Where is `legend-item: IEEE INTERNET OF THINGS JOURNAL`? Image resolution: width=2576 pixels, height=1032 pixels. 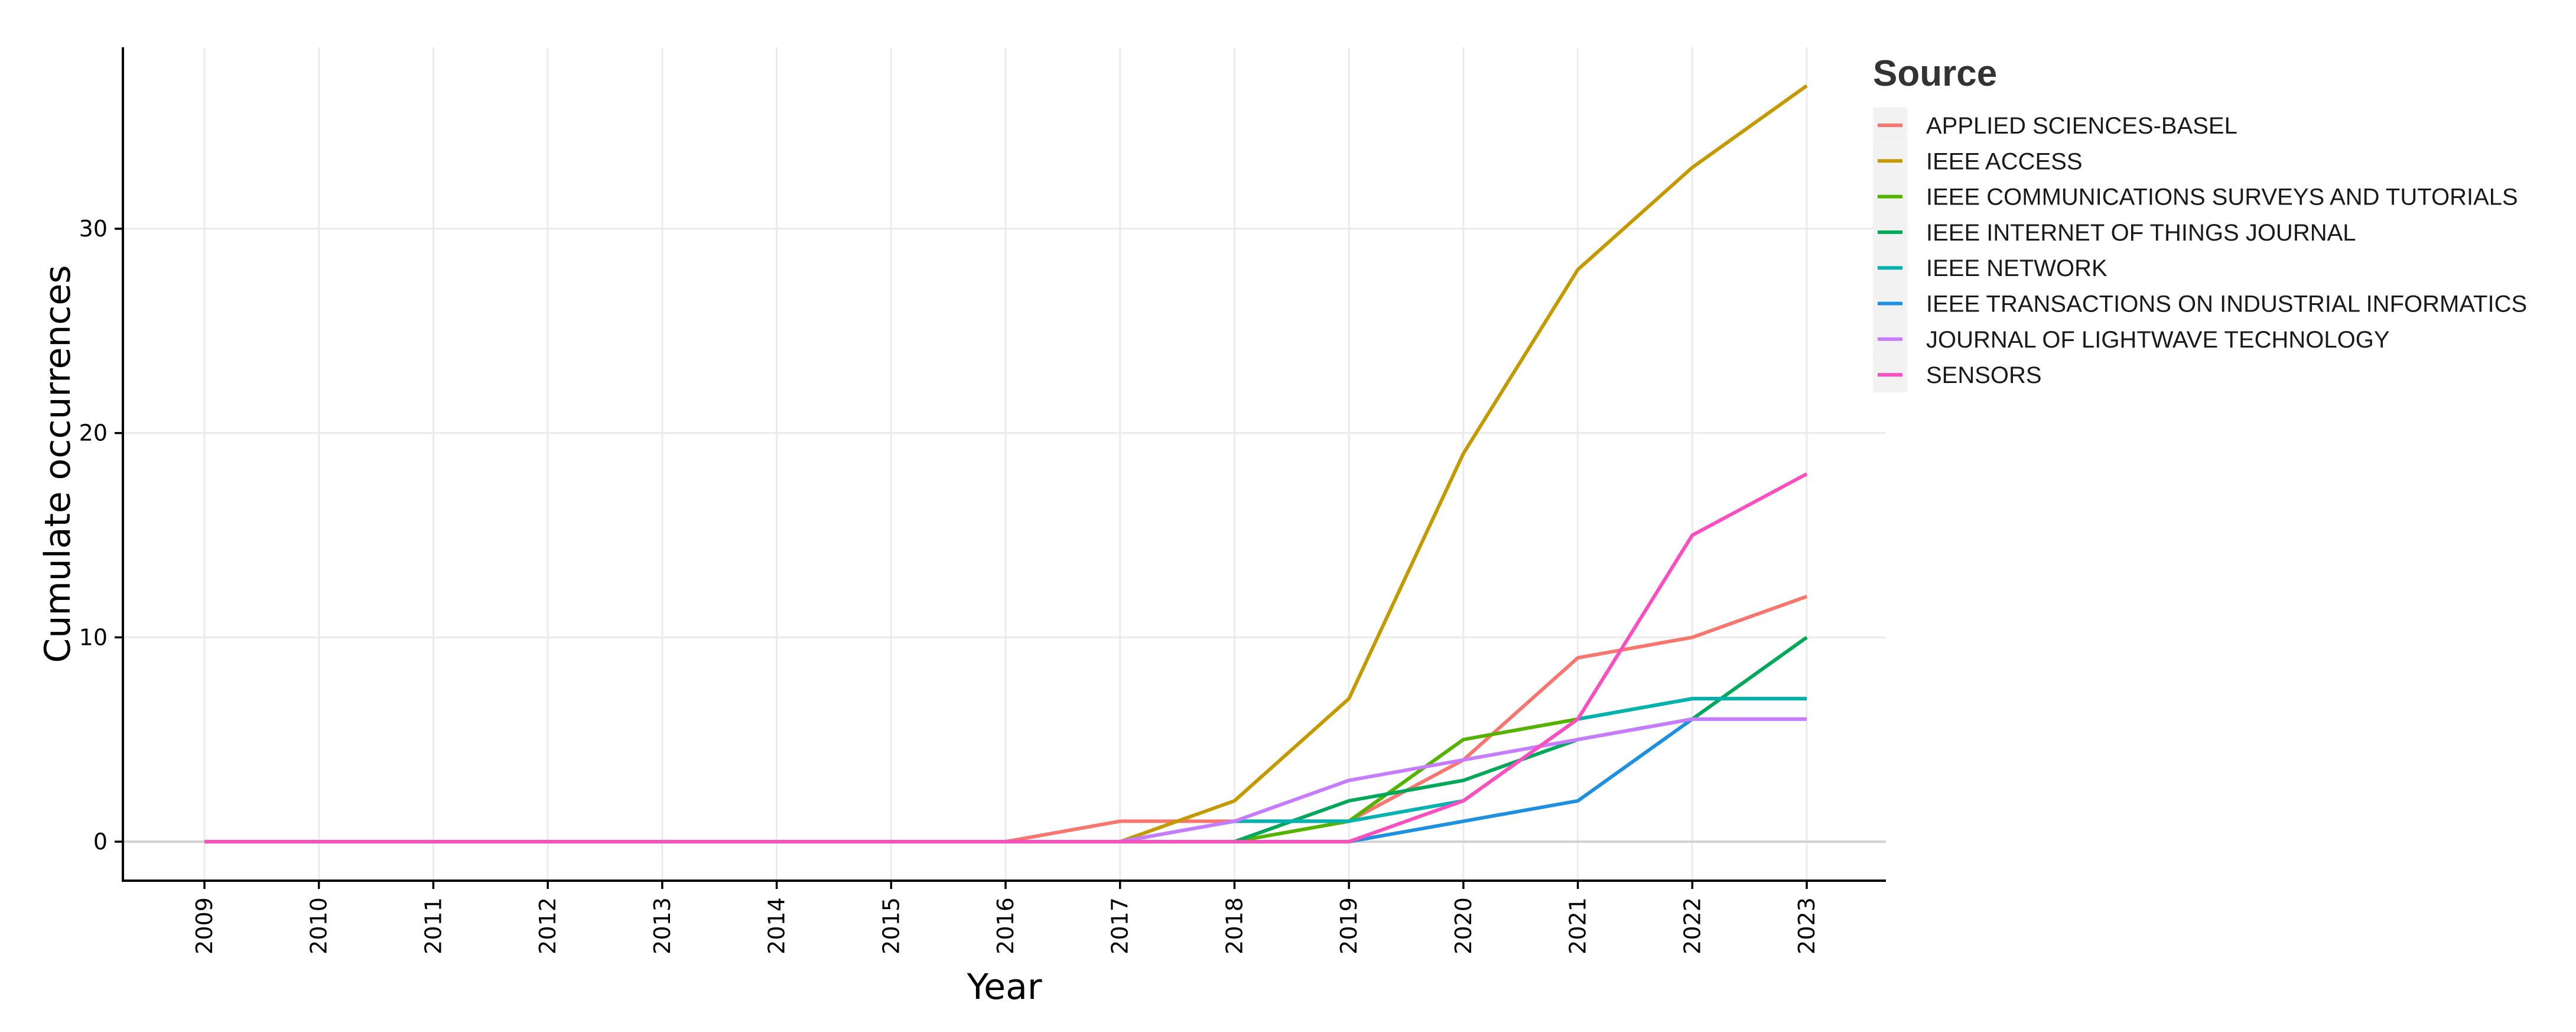
legend-item: IEEE INTERNET OF THINGS JOURNAL is located at coordinates (2114, 232).